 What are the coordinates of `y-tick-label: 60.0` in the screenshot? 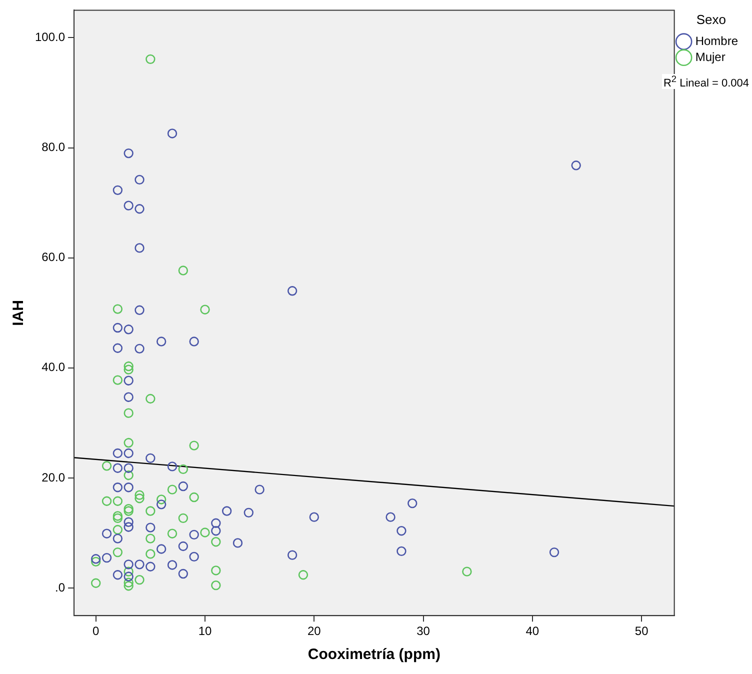 It's located at (54, 257).